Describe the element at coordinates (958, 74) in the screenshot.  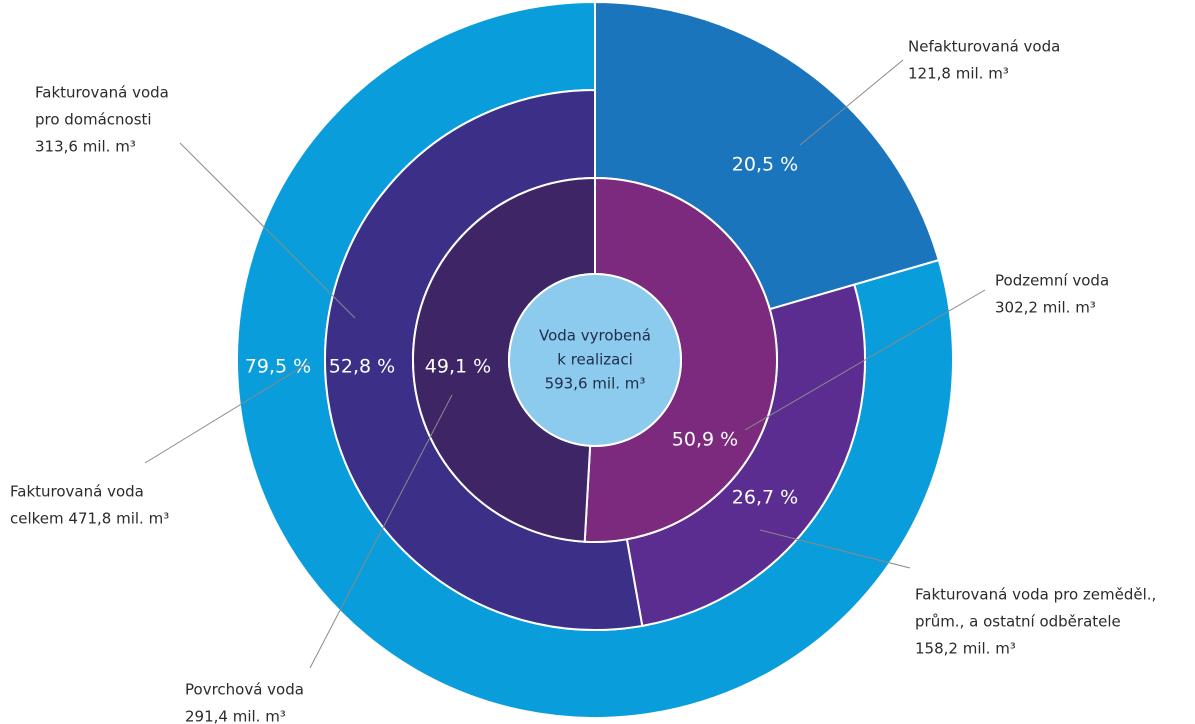
I see `callout-label: 121,8 mil. m³` at that location.